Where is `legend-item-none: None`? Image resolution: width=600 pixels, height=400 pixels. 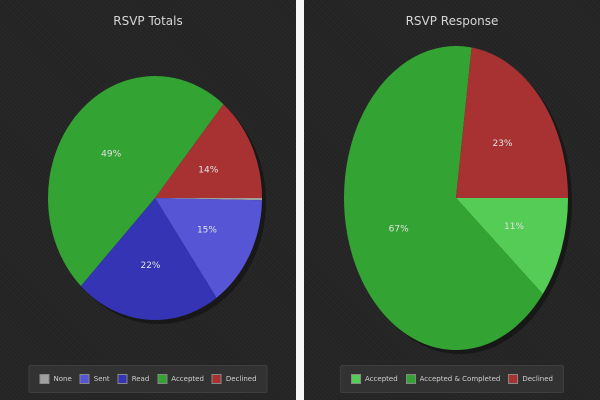 legend-item-none: None is located at coordinates (55, 379).